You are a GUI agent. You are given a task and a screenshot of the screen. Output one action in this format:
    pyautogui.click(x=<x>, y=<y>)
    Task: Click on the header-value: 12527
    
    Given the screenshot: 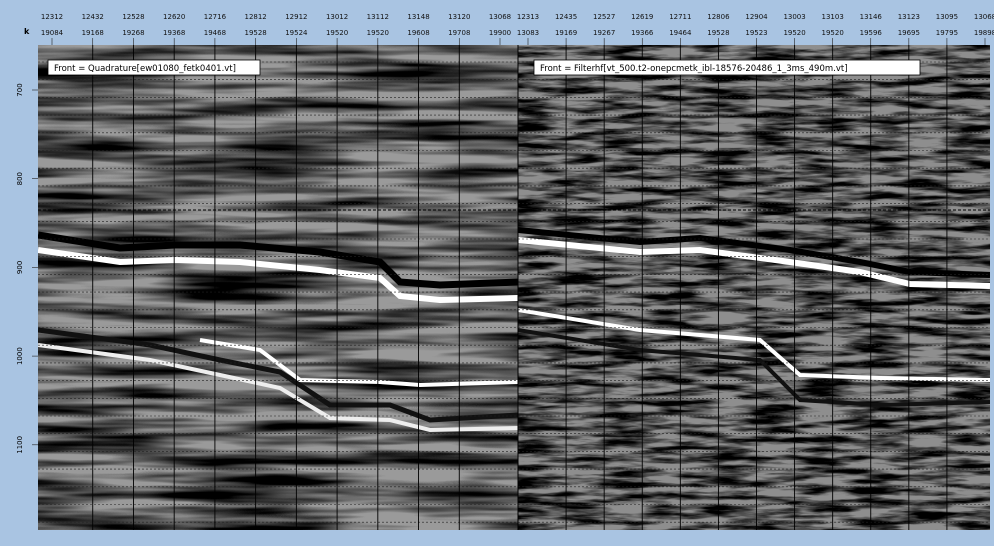 What is the action you would take?
    pyautogui.click(x=604, y=17)
    